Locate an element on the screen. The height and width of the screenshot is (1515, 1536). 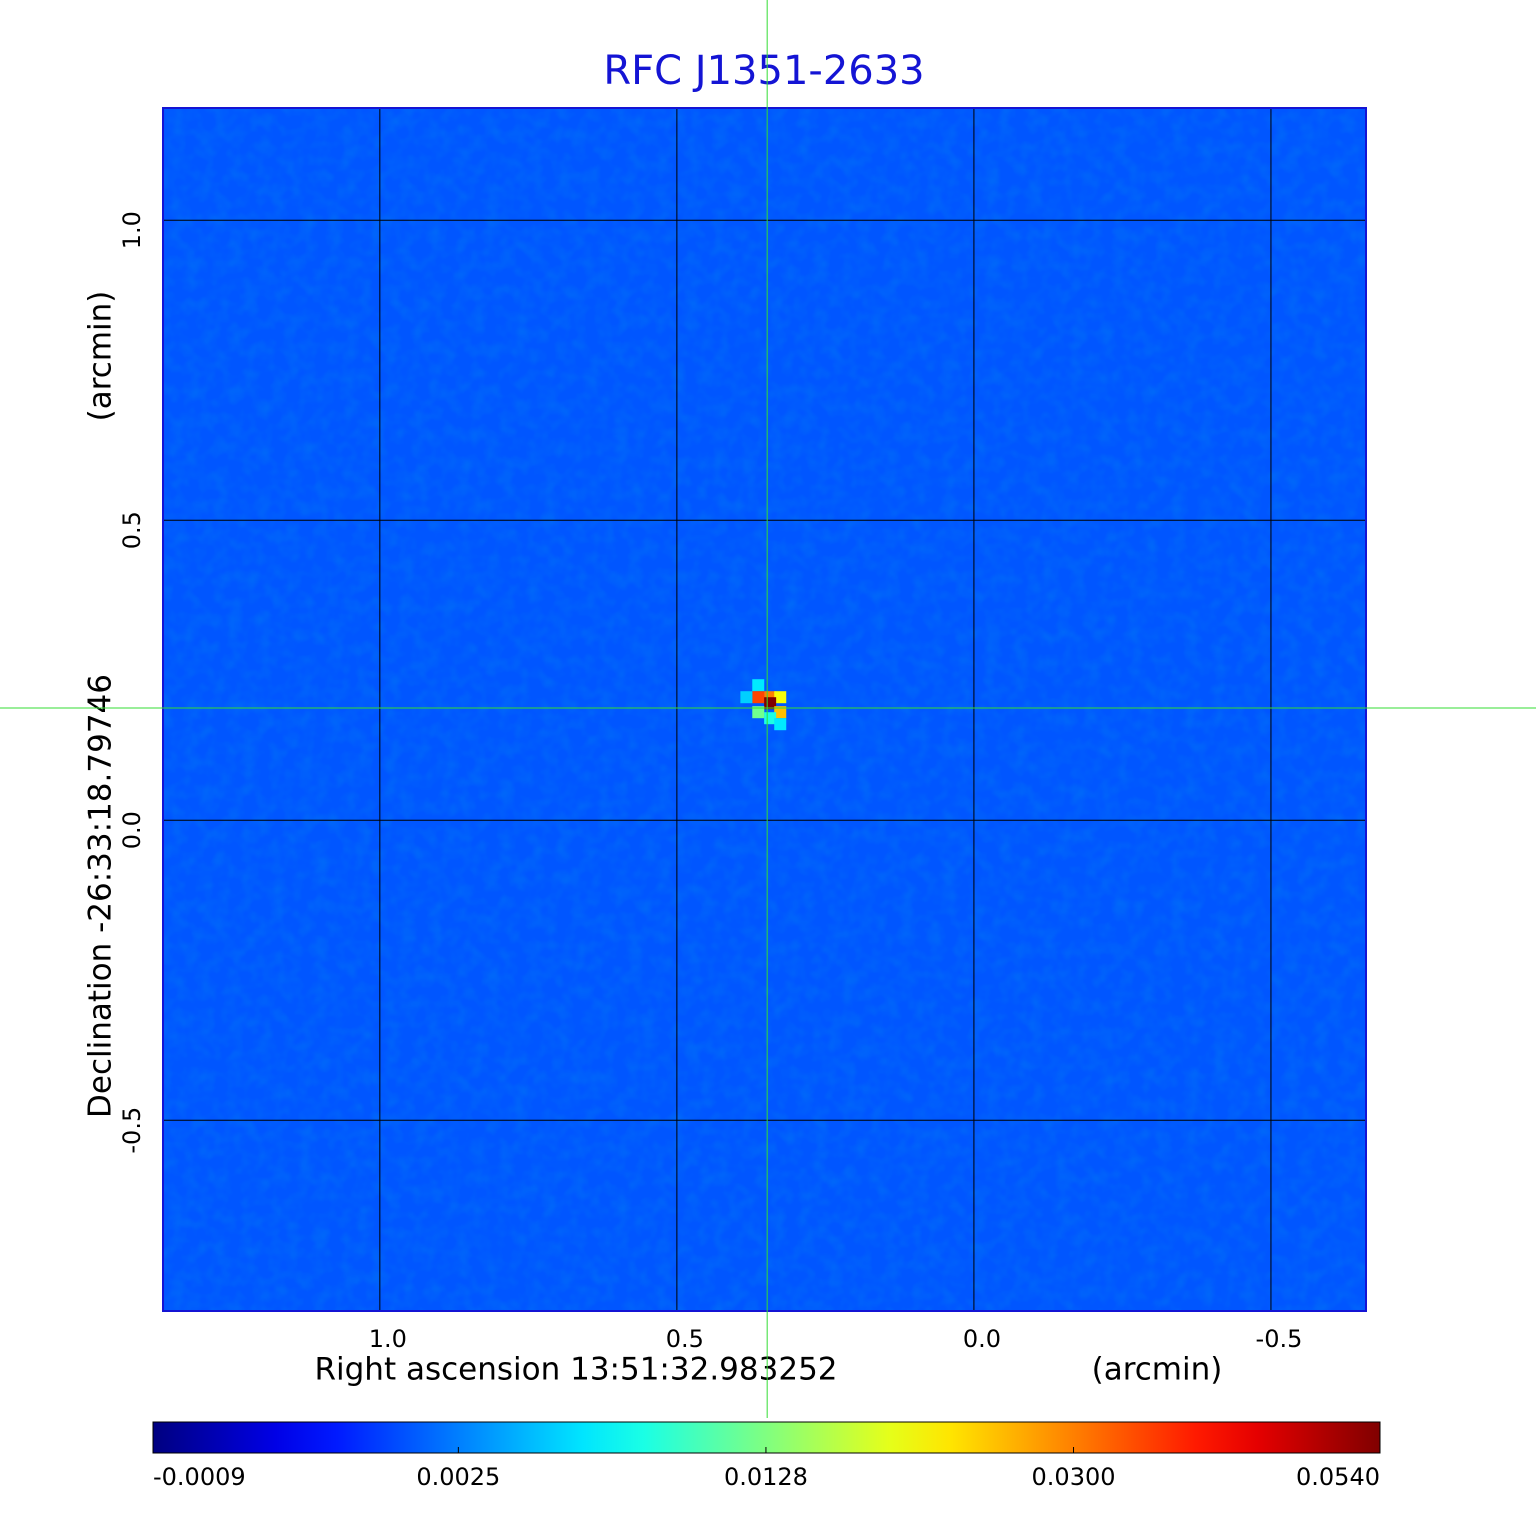
y-axis-label: Declination -26:33:18.79746 is located at coordinates (101, 896).